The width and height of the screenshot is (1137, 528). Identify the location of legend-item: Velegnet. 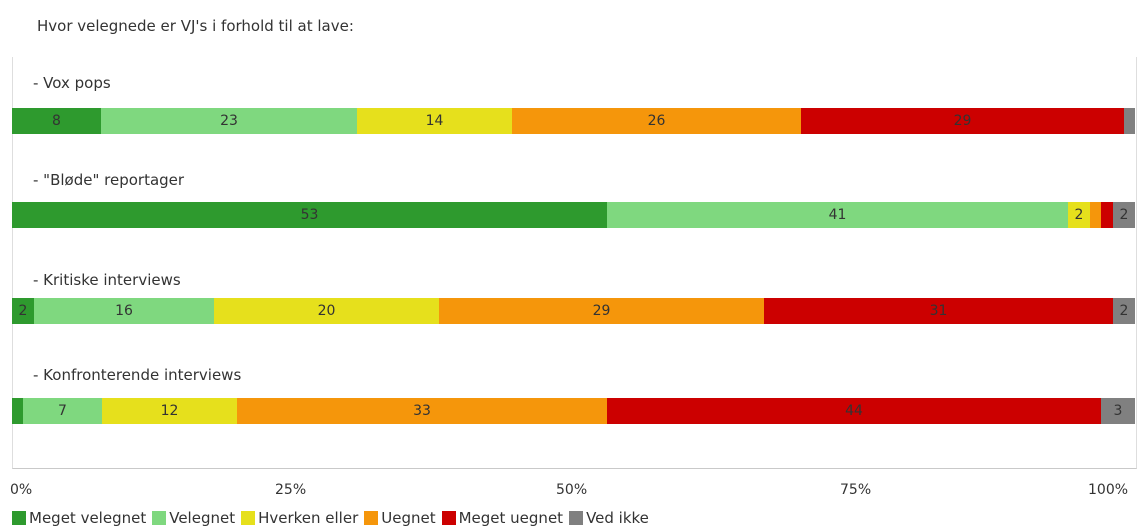
(193, 518).